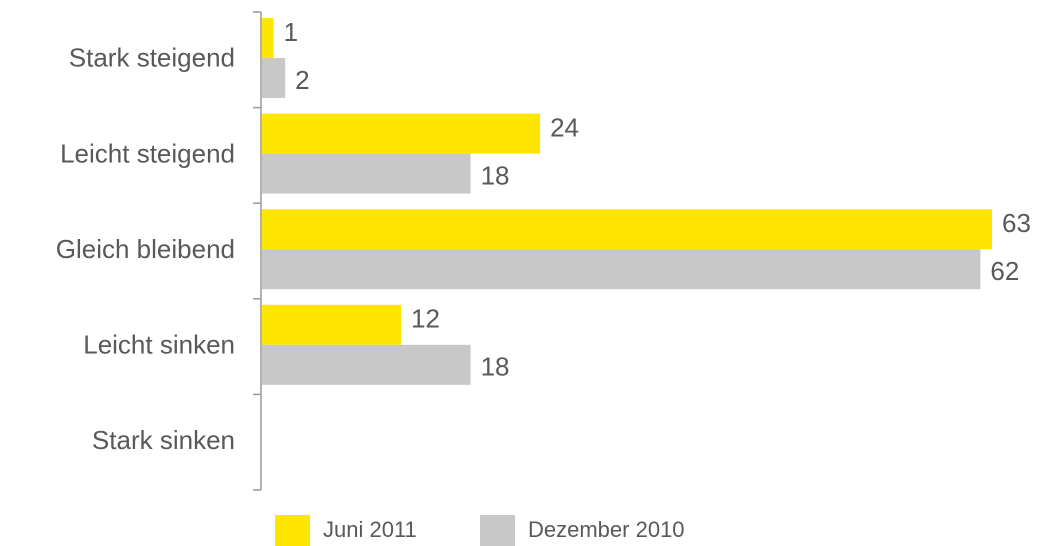 The image size is (1045, 546). Describe the element at coordinates (606, 529) in the screenshot. I see `legend-label: Dezember 2010` at that location.